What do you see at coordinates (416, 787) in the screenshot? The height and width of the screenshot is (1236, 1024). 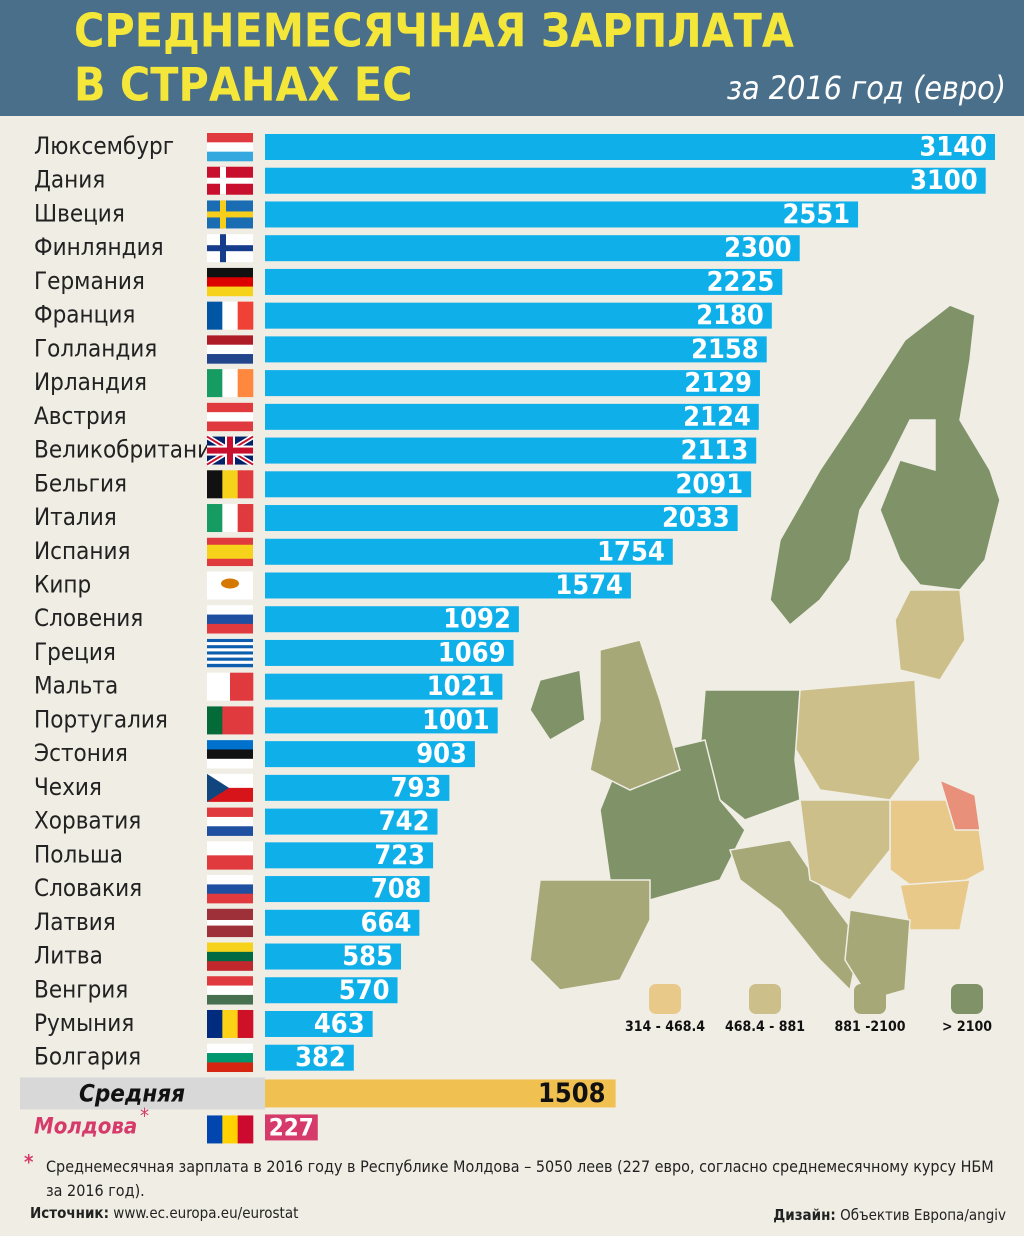 I see `value-label: 793` at bounding box center [416, 787].